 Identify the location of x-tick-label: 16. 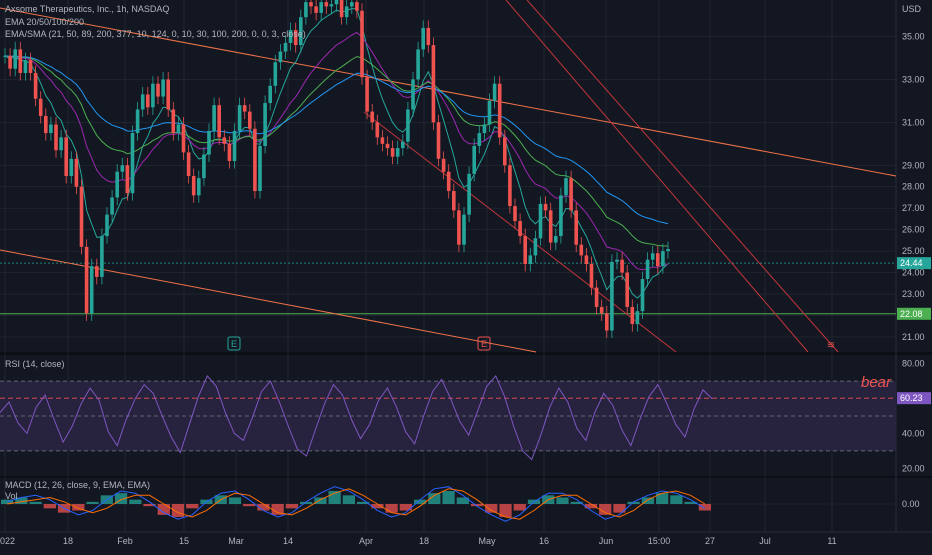
(544, 541).